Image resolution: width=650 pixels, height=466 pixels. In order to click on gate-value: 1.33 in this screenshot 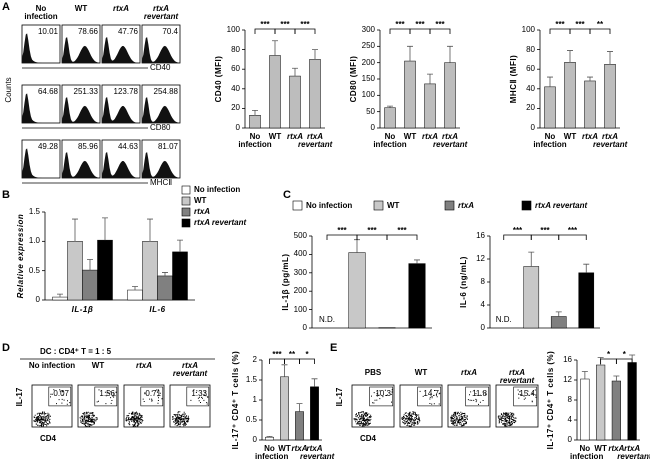, I will do `click(199, 394)`.